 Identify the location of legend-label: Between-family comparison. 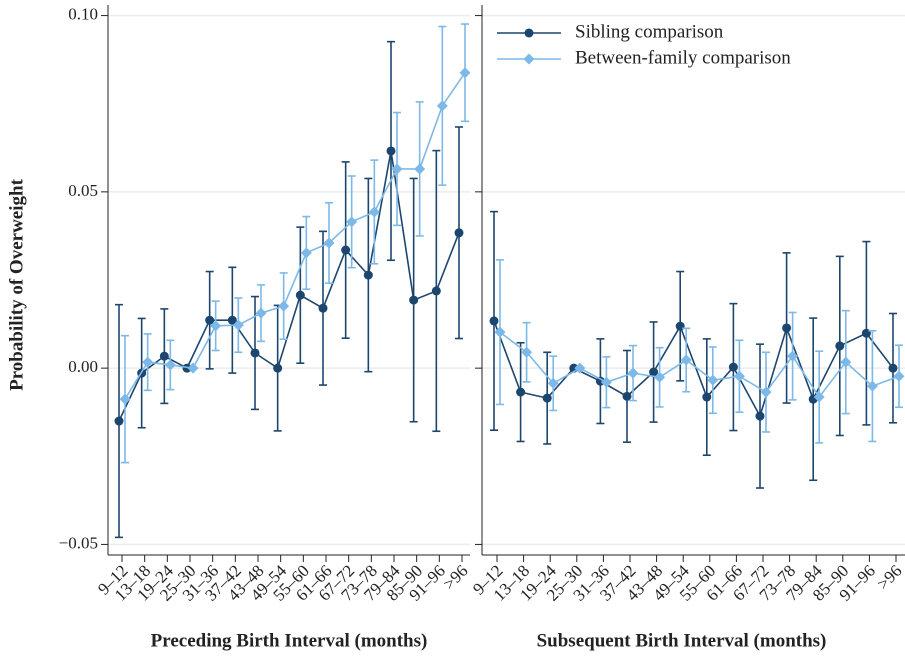
(683, 57).